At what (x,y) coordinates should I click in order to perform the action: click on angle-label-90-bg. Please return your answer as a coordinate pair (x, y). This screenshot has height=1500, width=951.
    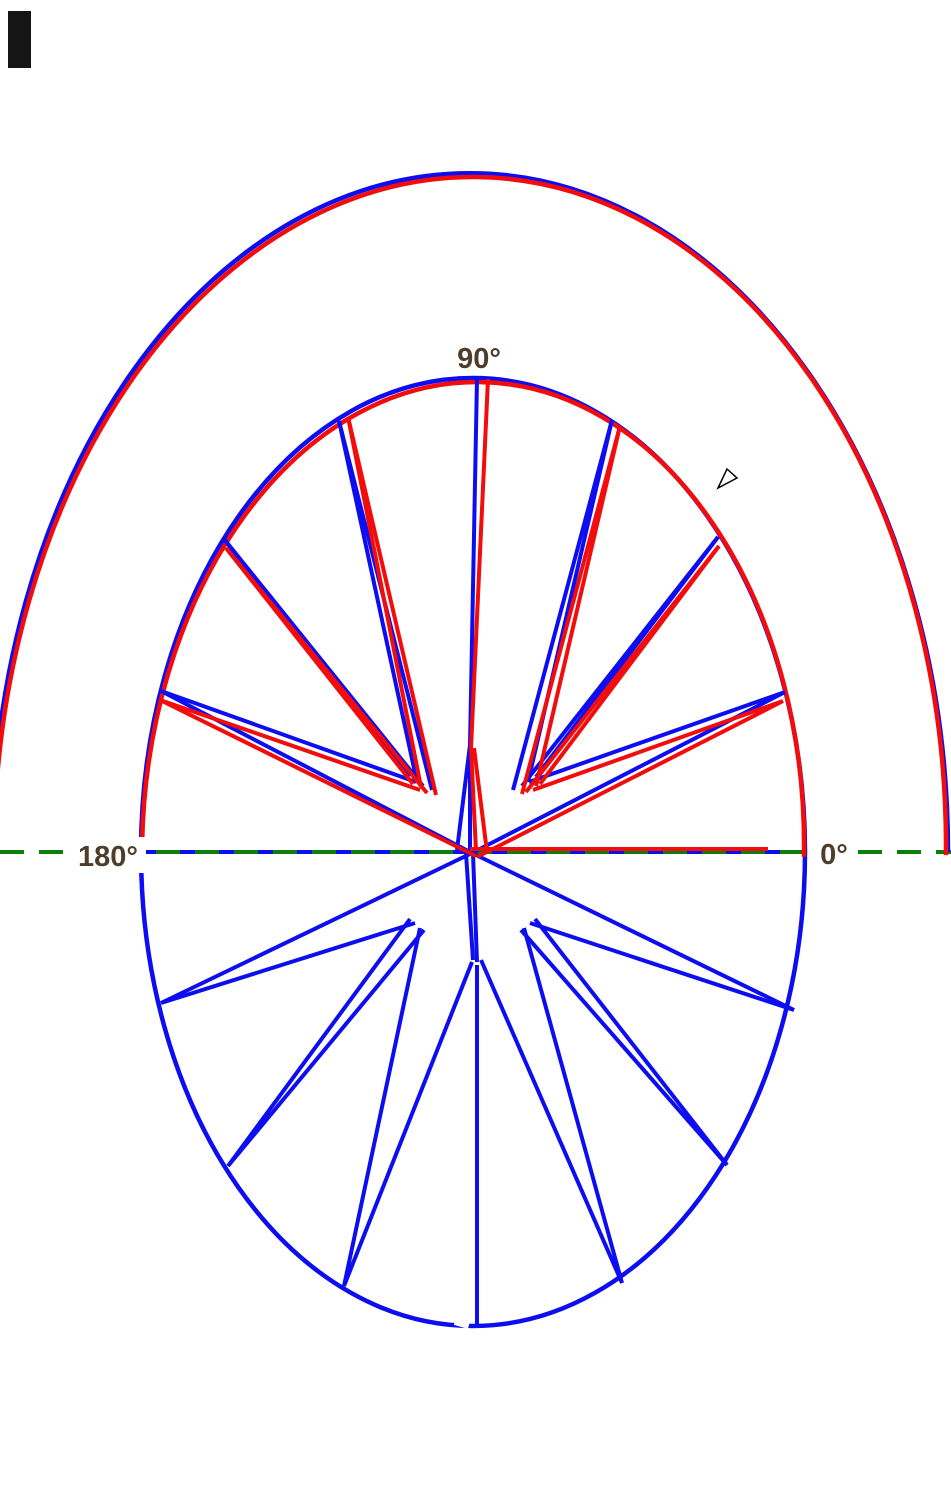
    Looking at the image, I should click on (479, 358).